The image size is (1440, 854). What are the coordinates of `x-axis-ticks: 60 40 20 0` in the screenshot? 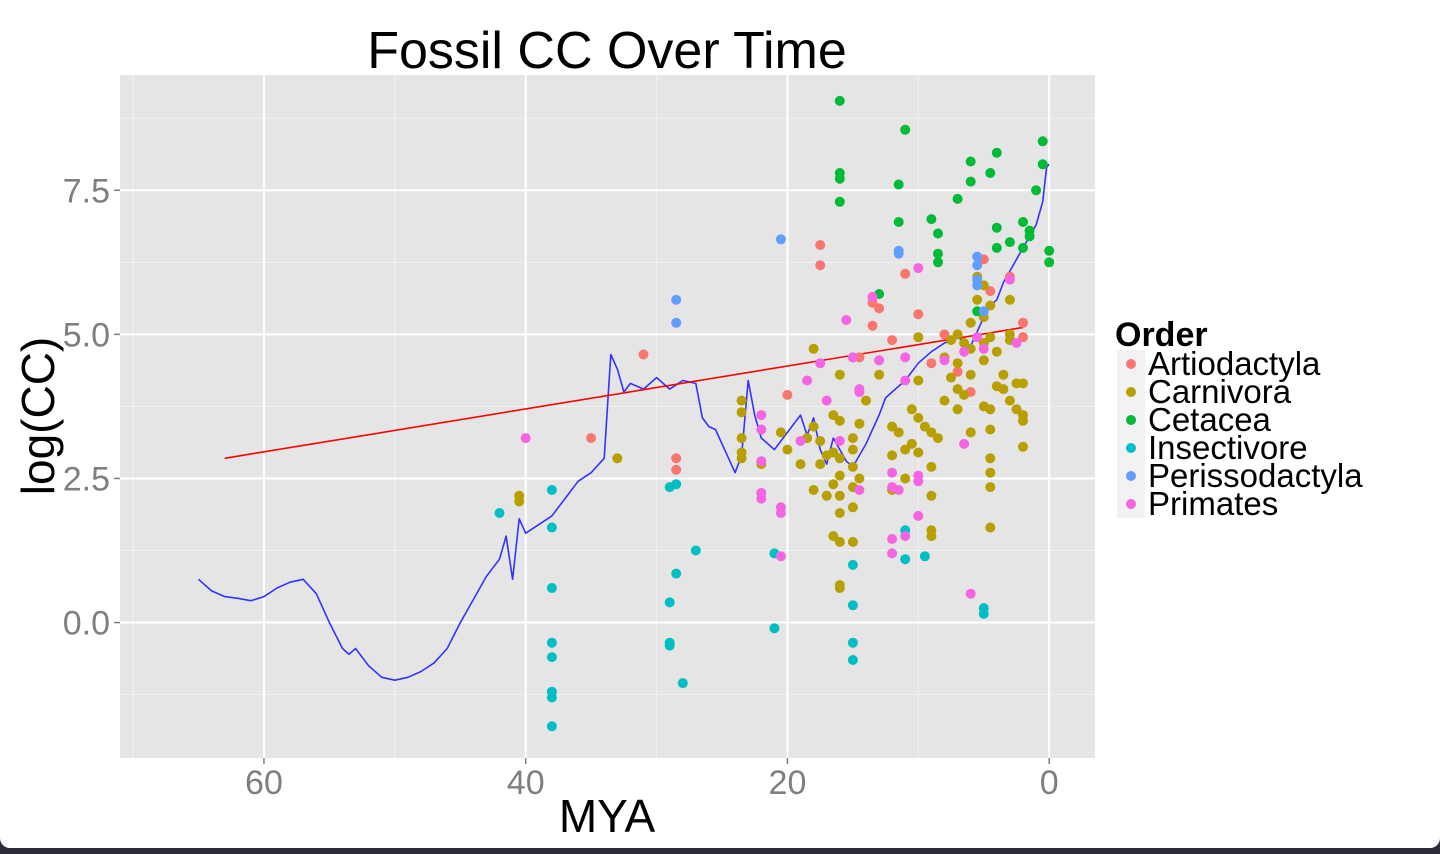 It's located at (652, 780).